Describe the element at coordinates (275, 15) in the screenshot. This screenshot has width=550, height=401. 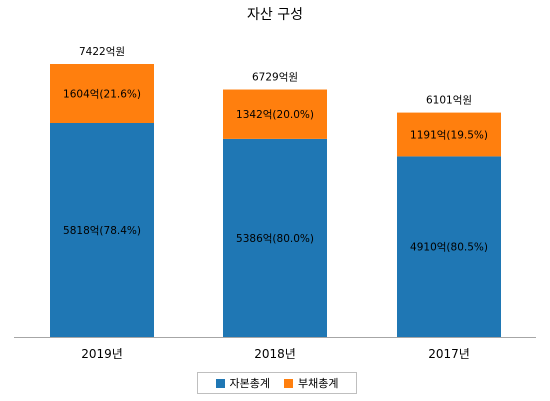
I see `chart-title: 자산 구성` at that location.